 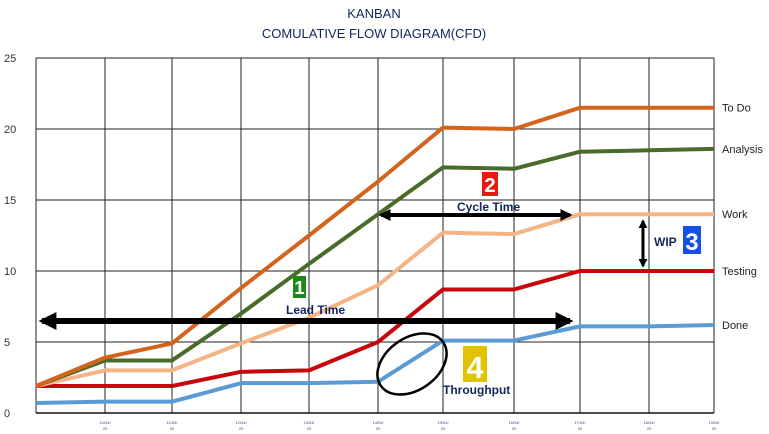 I want to click on chart-subtitle: COMULATIVE FLOW DIAGRAM(CFD), so click(x=374, y=33).